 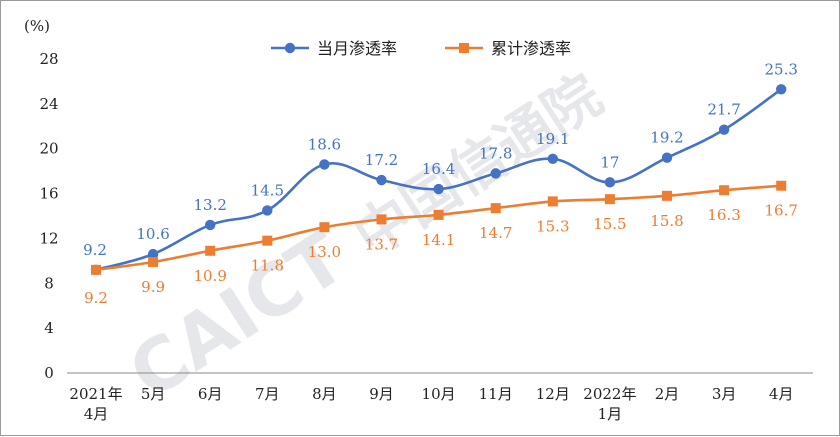 I want to click on x-tick-label: 3月, so click(x=724, y=394).